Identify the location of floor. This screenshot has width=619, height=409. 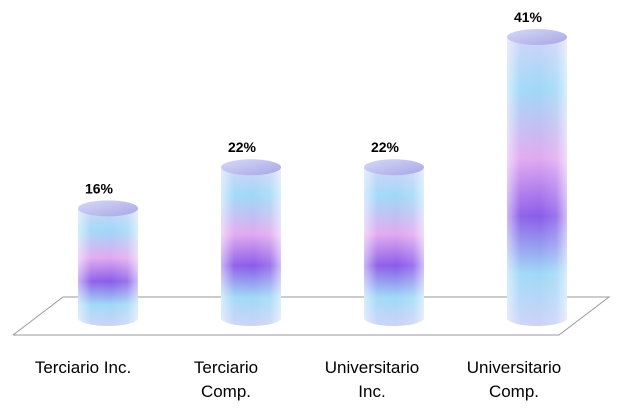
(311, 316).